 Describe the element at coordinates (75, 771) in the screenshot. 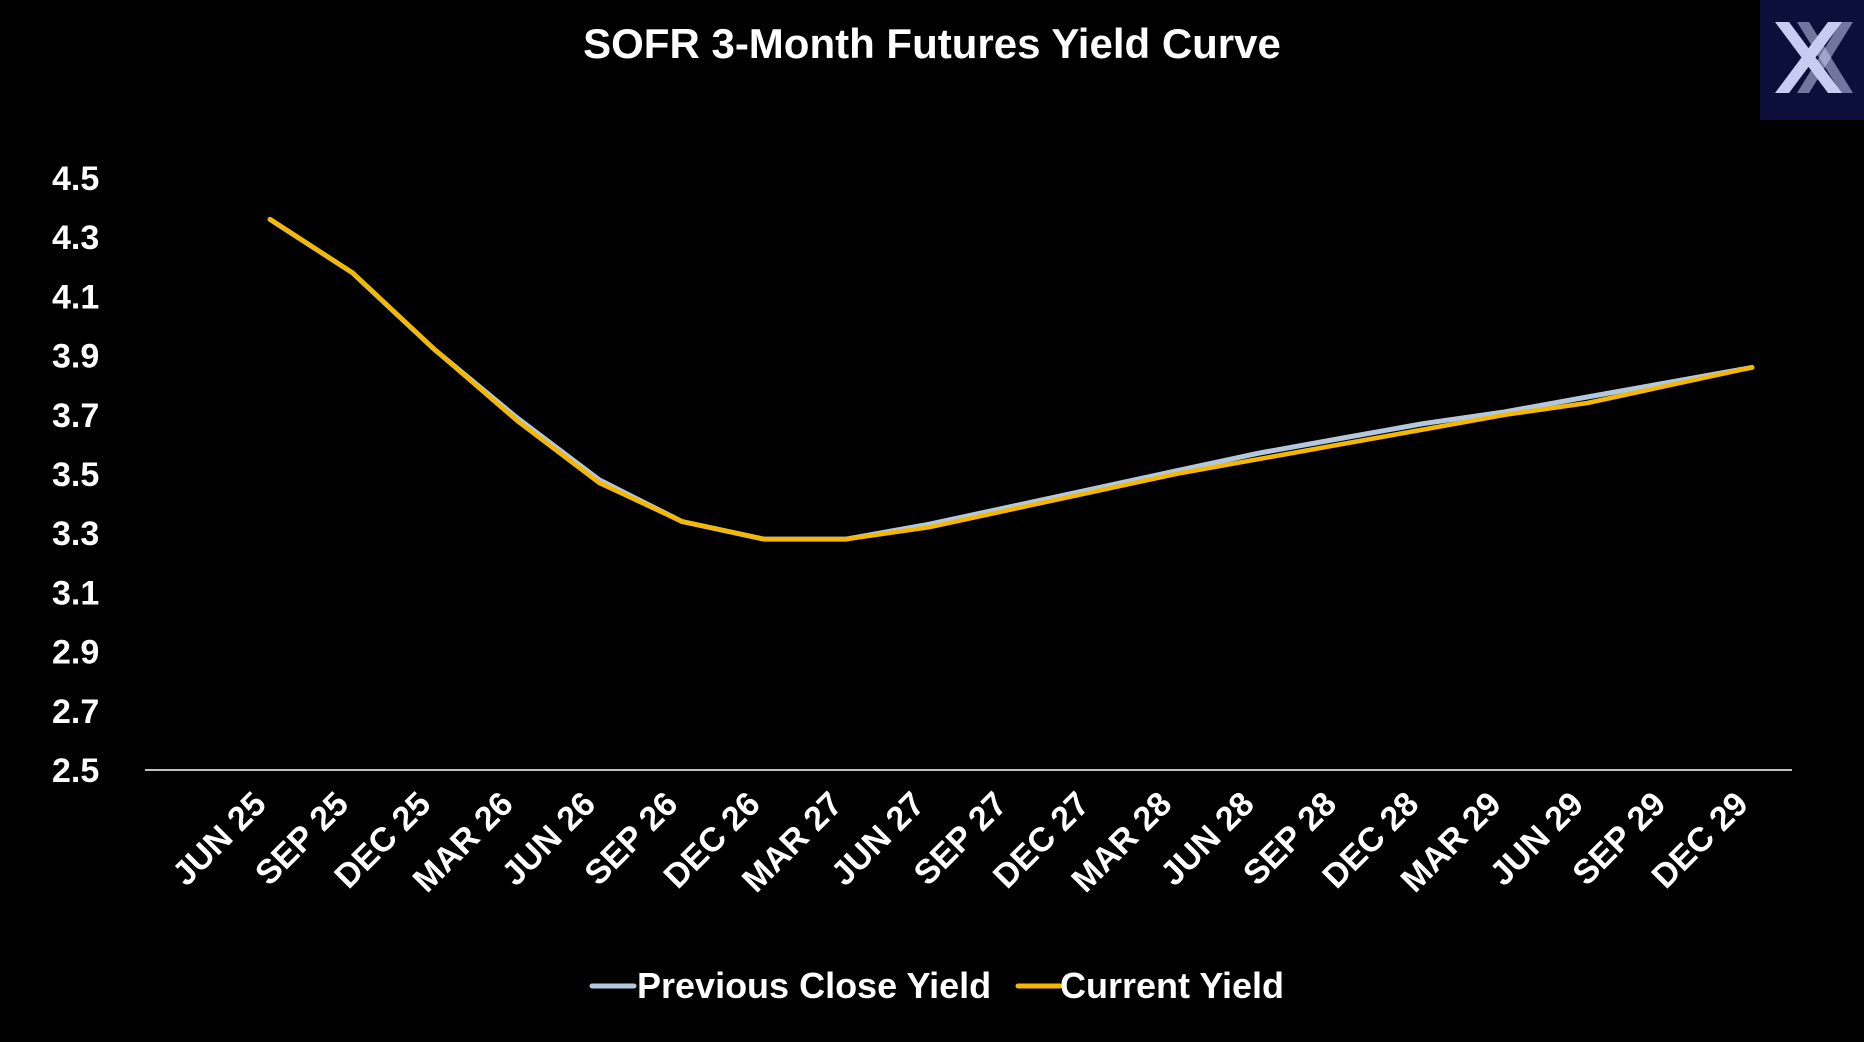

I see `y-tick-label: 2.5` at that location.